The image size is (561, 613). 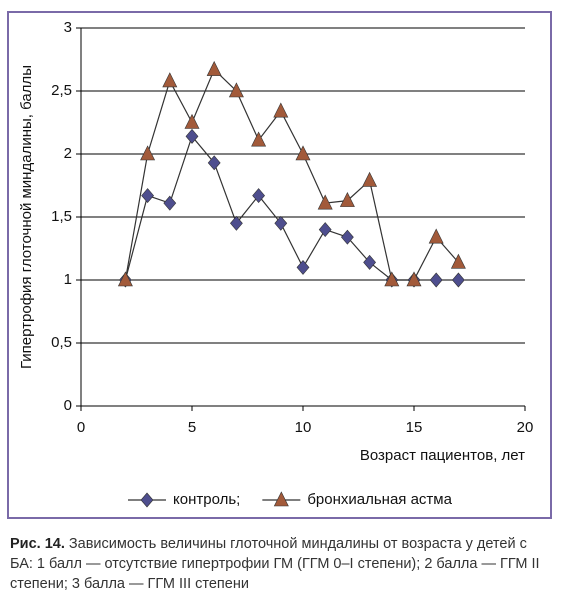 I want to click on y-tick-label: 0, so click(x=68, y=405).